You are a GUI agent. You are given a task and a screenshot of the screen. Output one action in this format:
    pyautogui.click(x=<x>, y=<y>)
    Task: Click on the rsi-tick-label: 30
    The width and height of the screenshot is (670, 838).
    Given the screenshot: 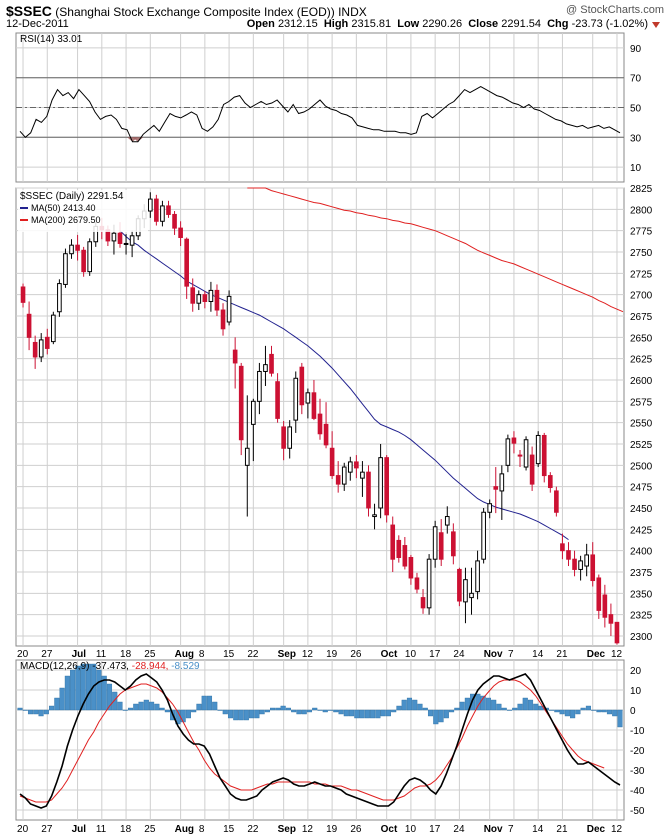 What is the action you would take?
    pyautogui.click(x=636, y=138)
    